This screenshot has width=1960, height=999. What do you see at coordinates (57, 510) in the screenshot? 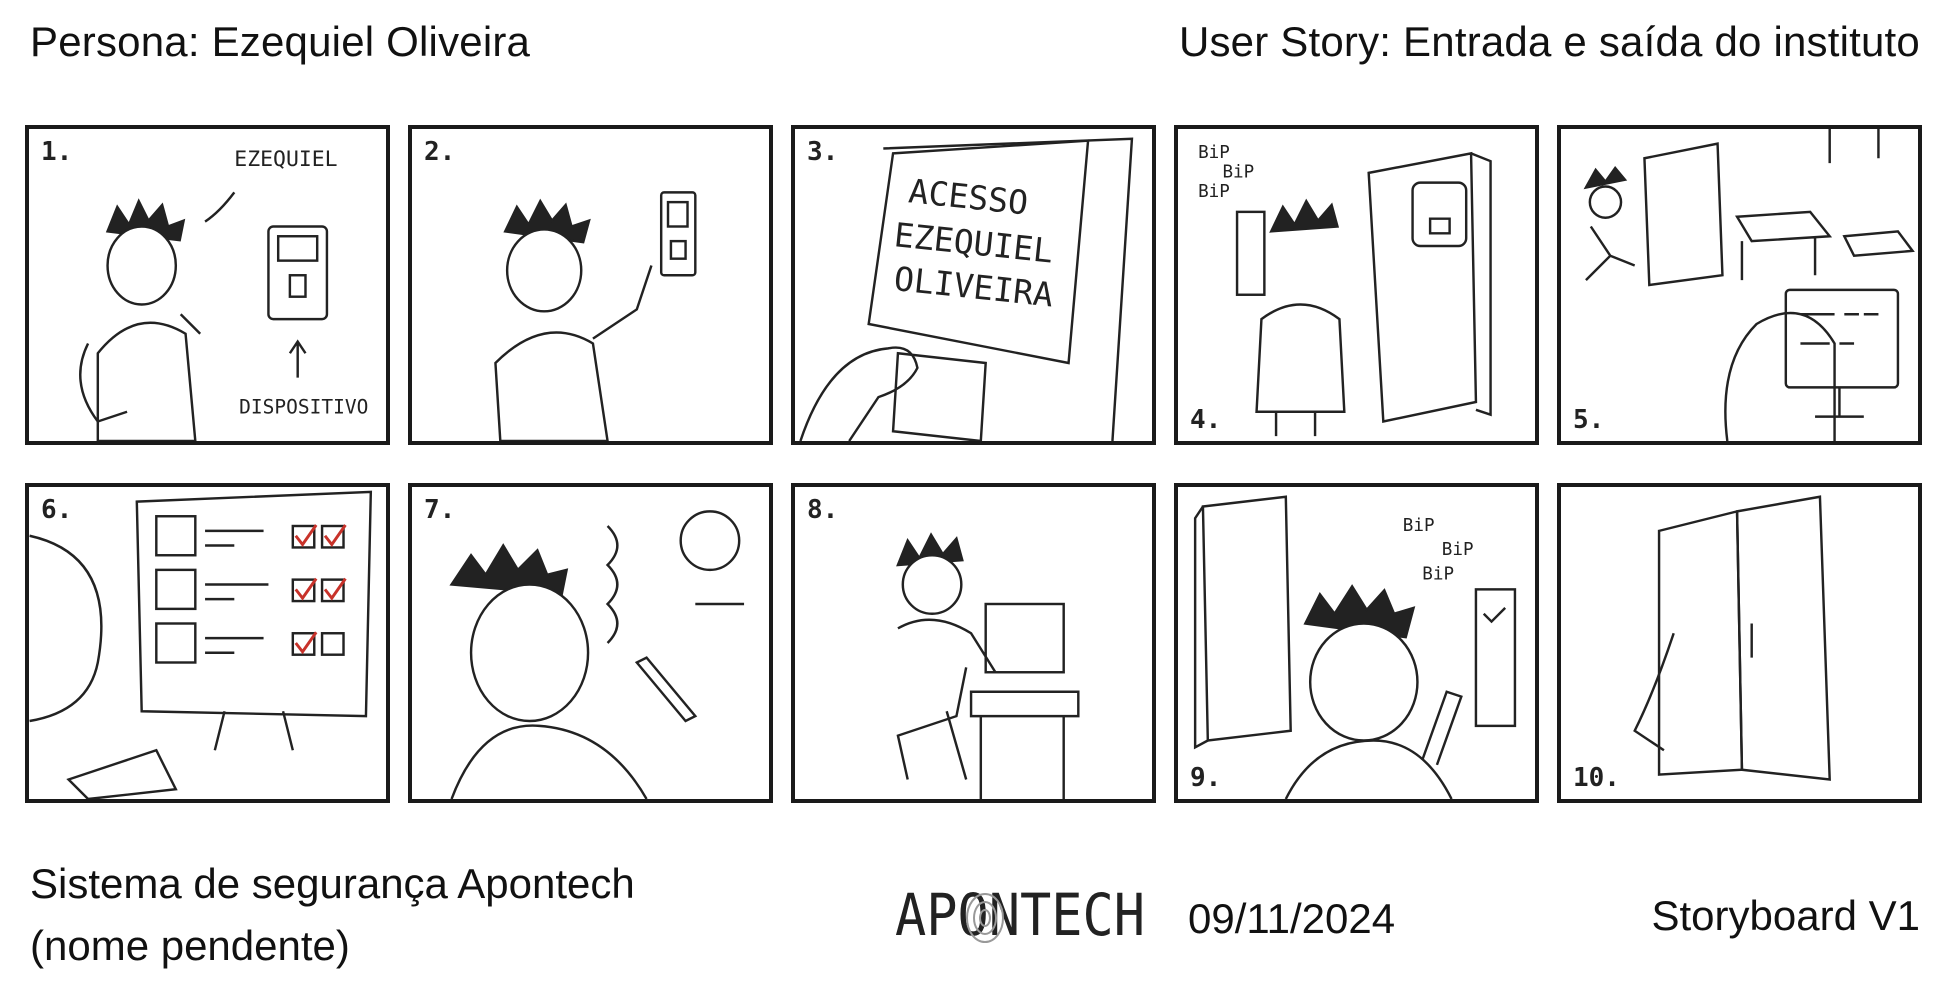
I see `panel-number: 6.` at bounding box center [57, 510].